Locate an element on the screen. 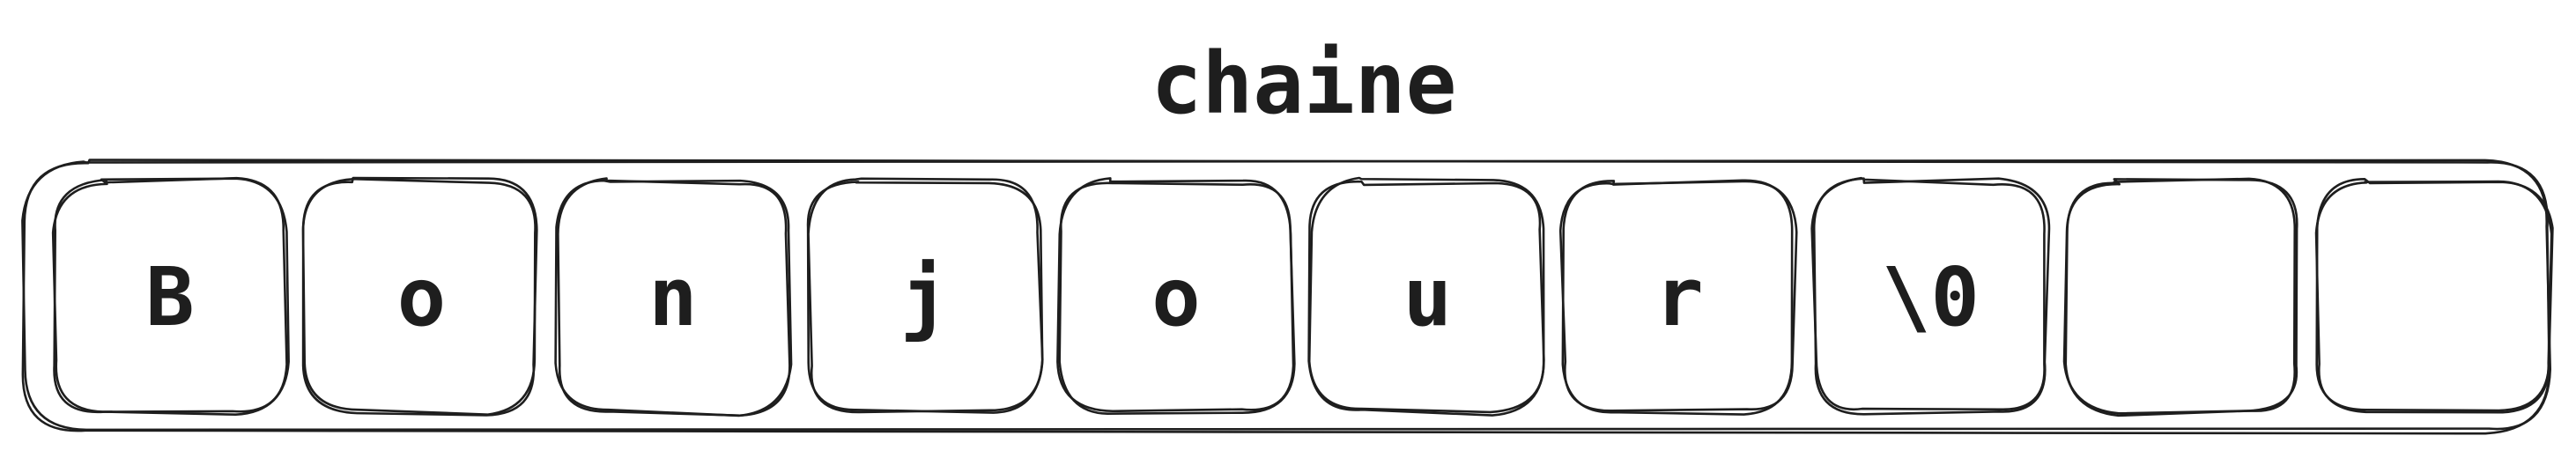  cell-char: B is located at coordinates (170, 297).